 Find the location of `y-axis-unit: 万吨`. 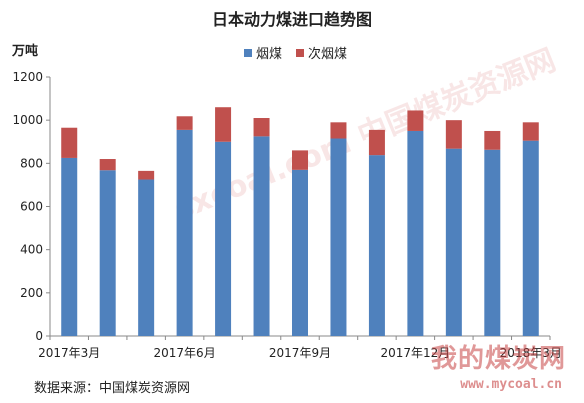

y-axis-unit: 万吨 is located at coordinates (25, 51).